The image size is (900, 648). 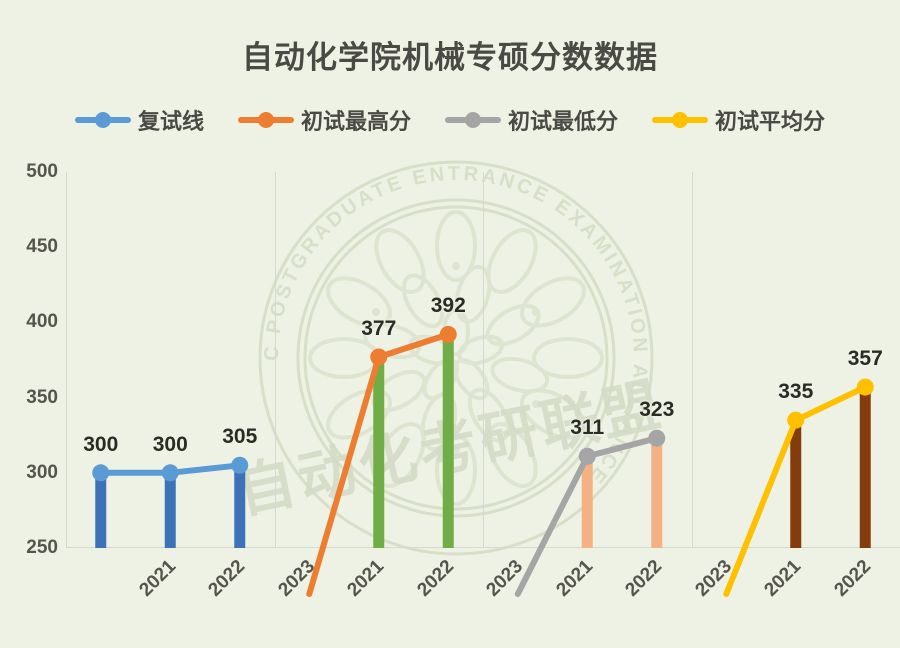 I want to click on y-tick-label: 250, so click(x=42, y=547).